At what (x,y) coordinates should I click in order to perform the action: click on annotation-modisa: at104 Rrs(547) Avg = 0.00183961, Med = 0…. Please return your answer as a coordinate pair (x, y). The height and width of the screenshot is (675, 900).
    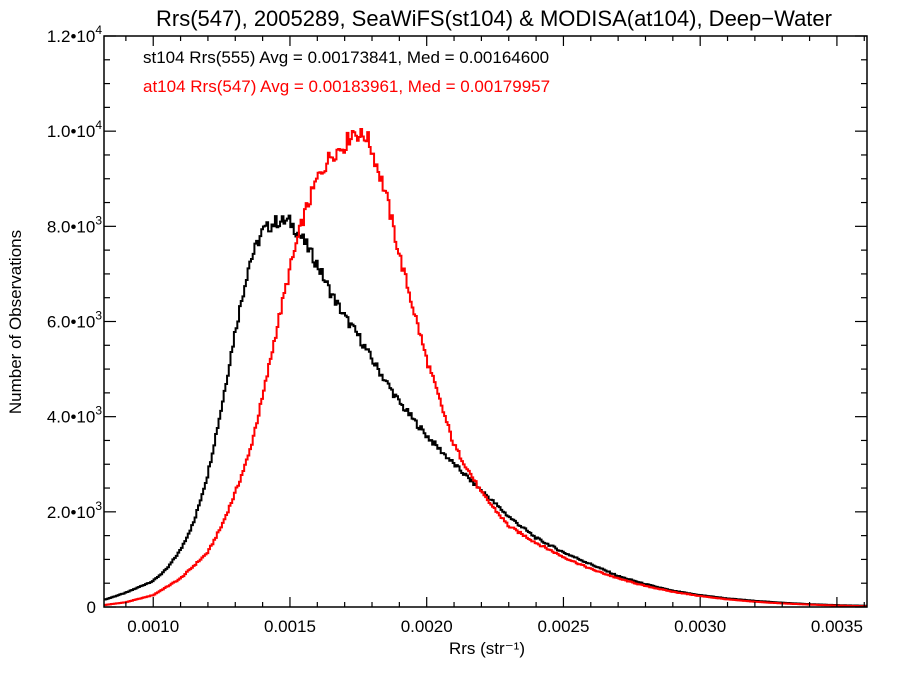
    Looking at the image, I should click on (346, 86).